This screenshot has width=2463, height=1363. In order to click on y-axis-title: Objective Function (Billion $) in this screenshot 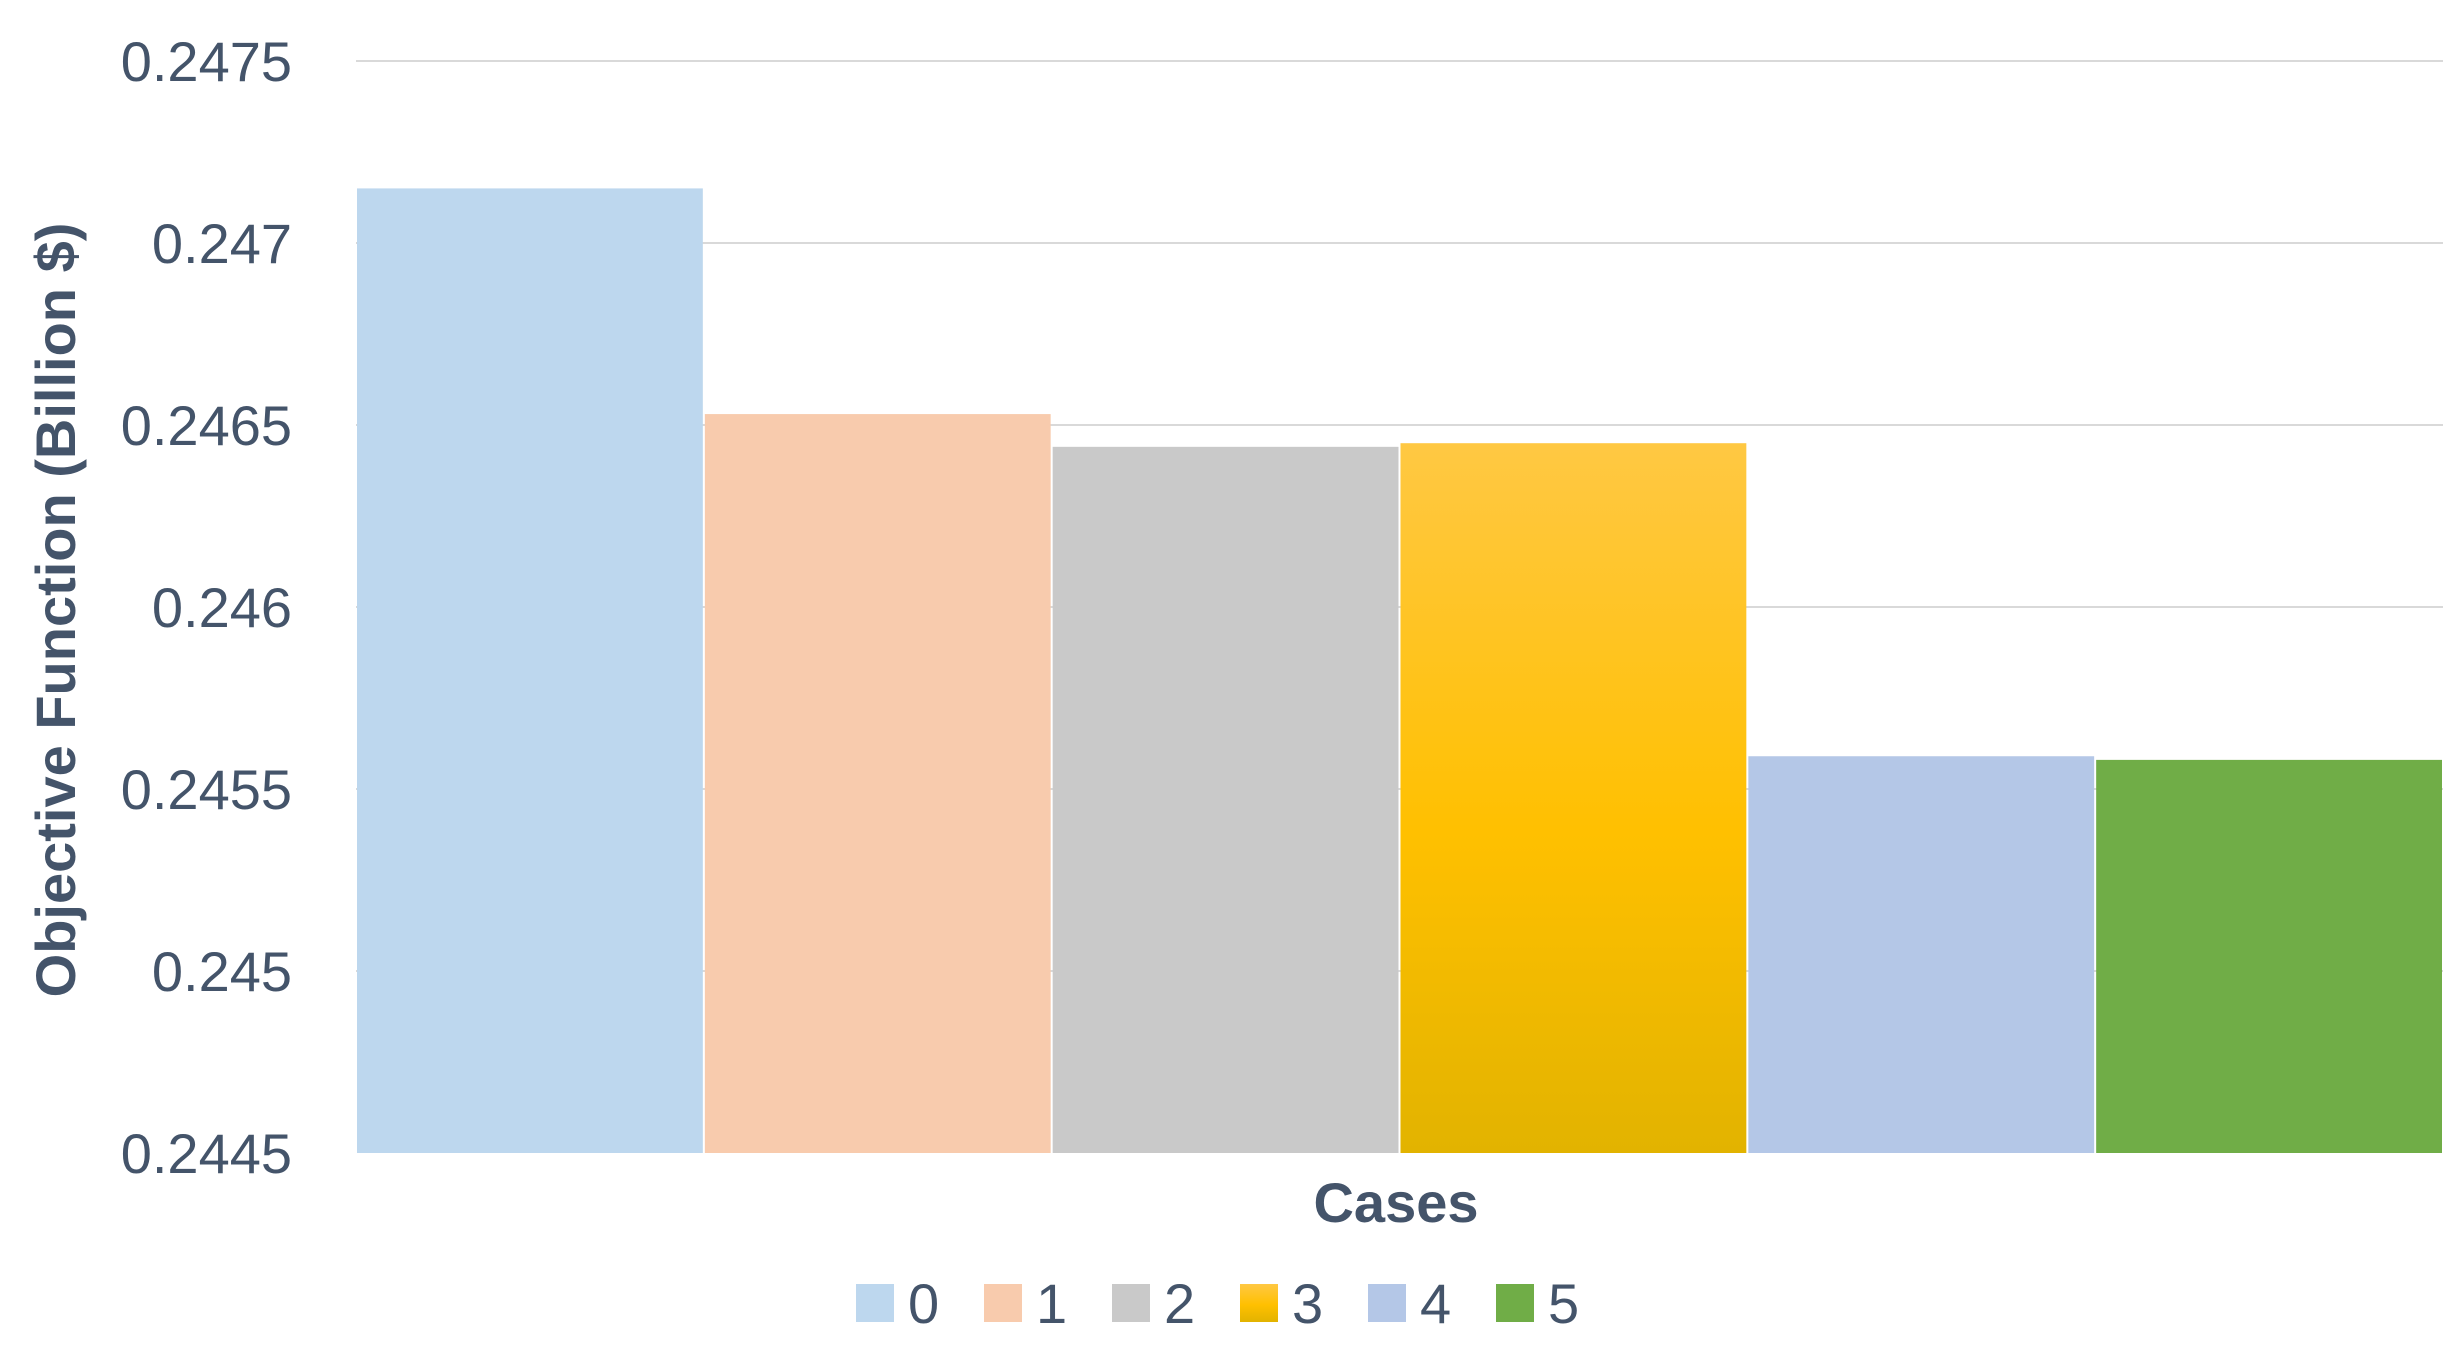, I will do `click(55, 610)`.